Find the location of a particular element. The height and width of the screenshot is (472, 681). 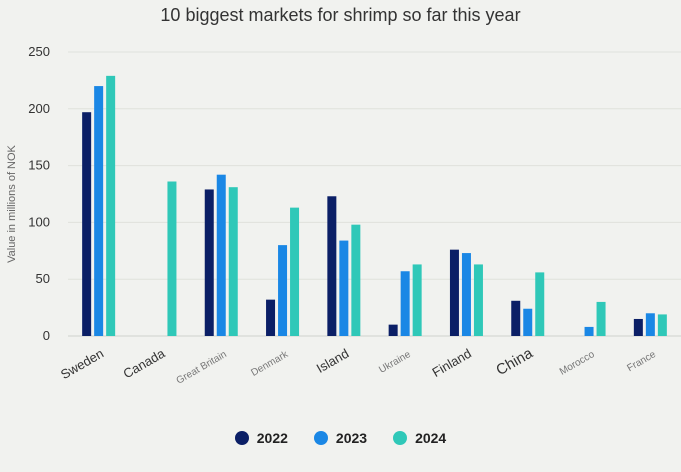

x-tick-label: Island is located at coordinates (333, 361).